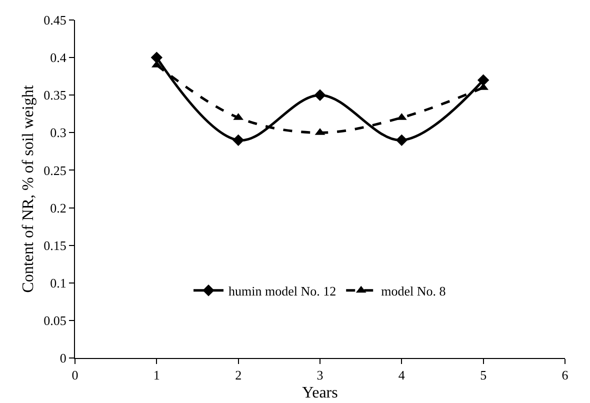 Image resolution: width=590 pixels, height=403 pixels. What do you see at coordinates (55, 20) in the screenshot?
I see `y-tick-label: 0.45` at bounding box center [55, 20].